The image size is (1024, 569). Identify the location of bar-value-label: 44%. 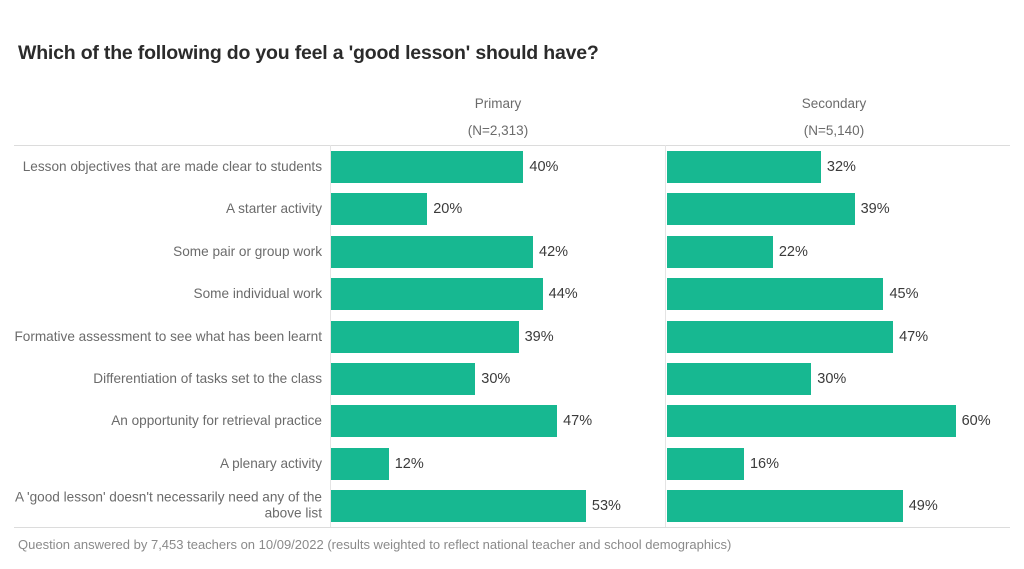
(563, 294).